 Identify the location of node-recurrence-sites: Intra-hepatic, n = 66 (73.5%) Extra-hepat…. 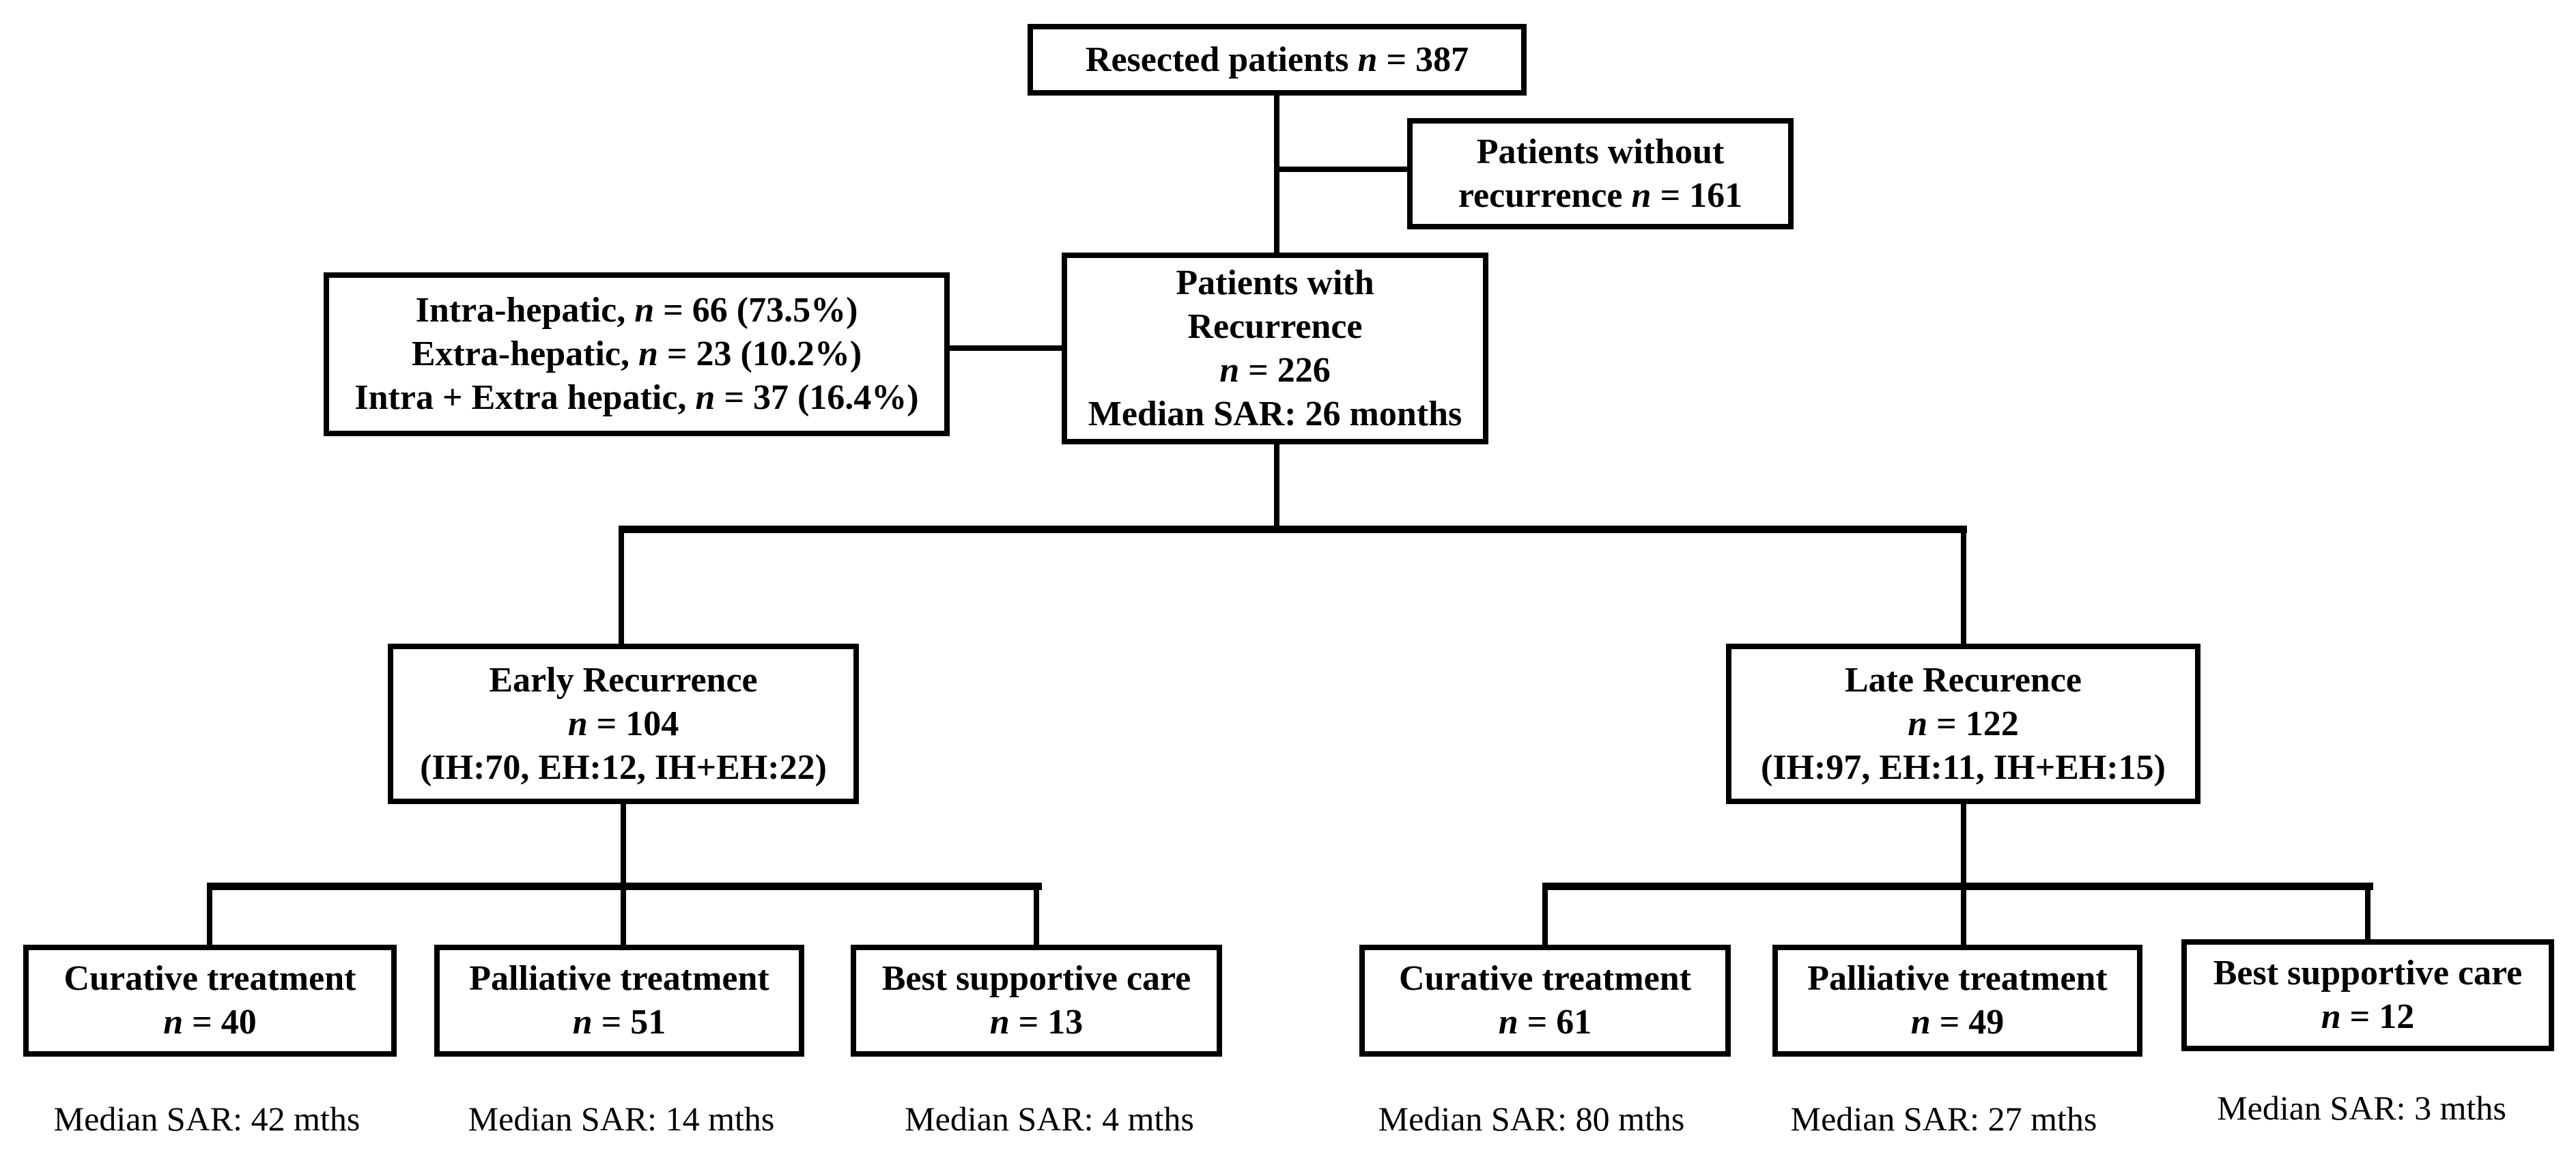
(637, 354).